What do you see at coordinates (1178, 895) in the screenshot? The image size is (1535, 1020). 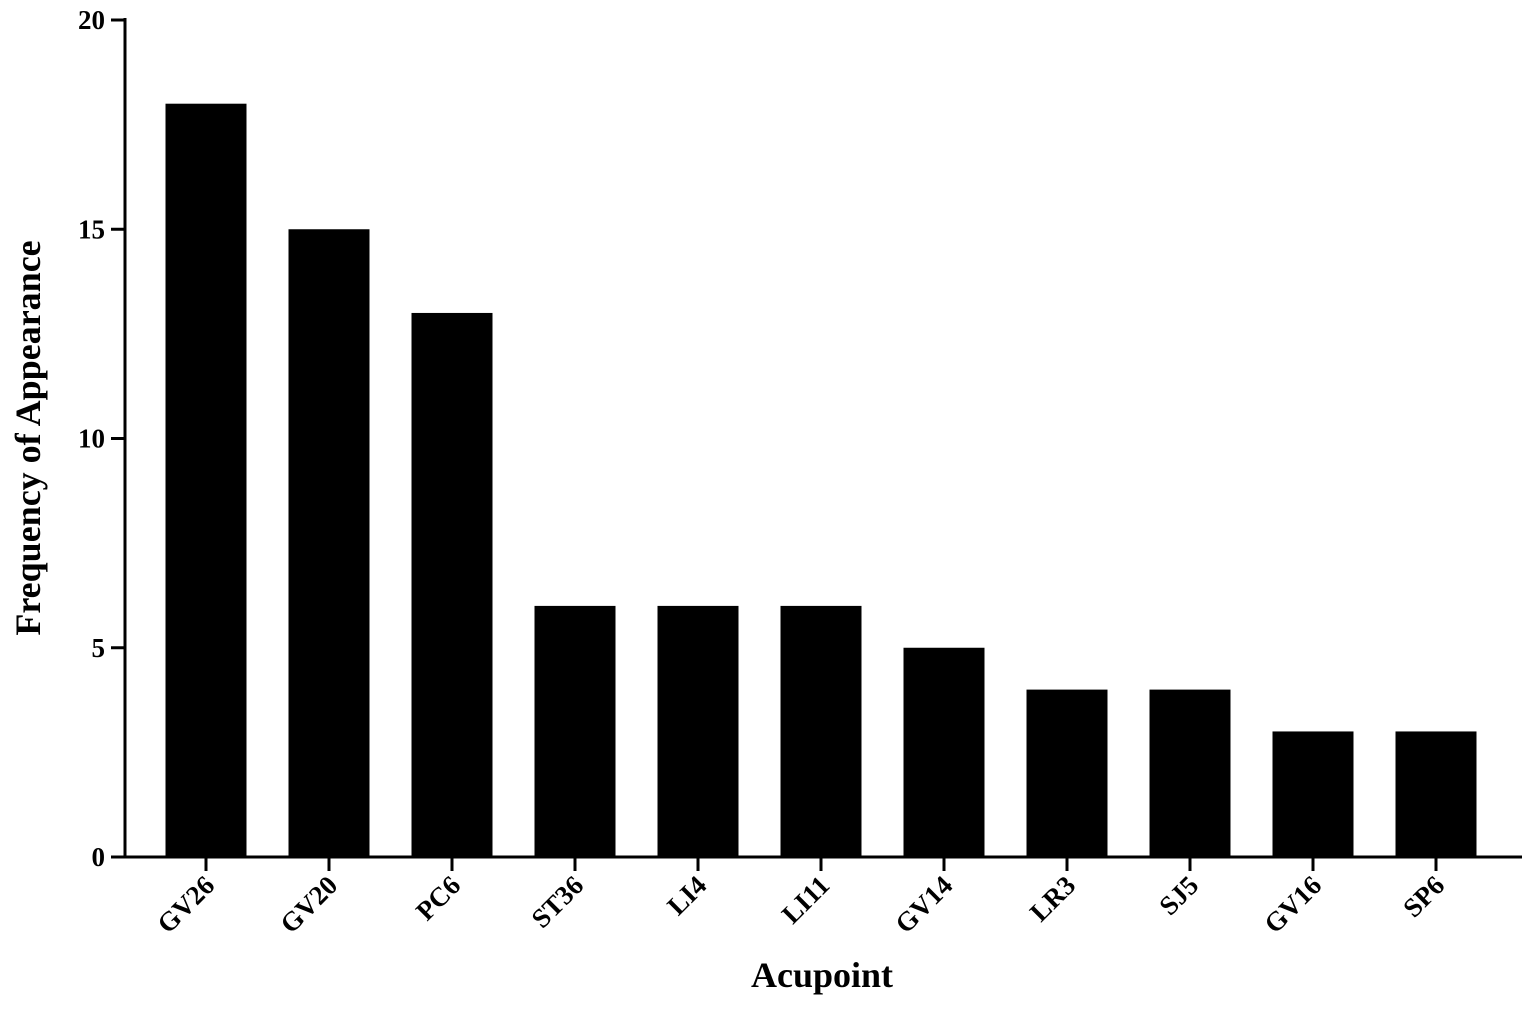 I see `x-tick-label: SJ5` at bounding box center [1178, 895].